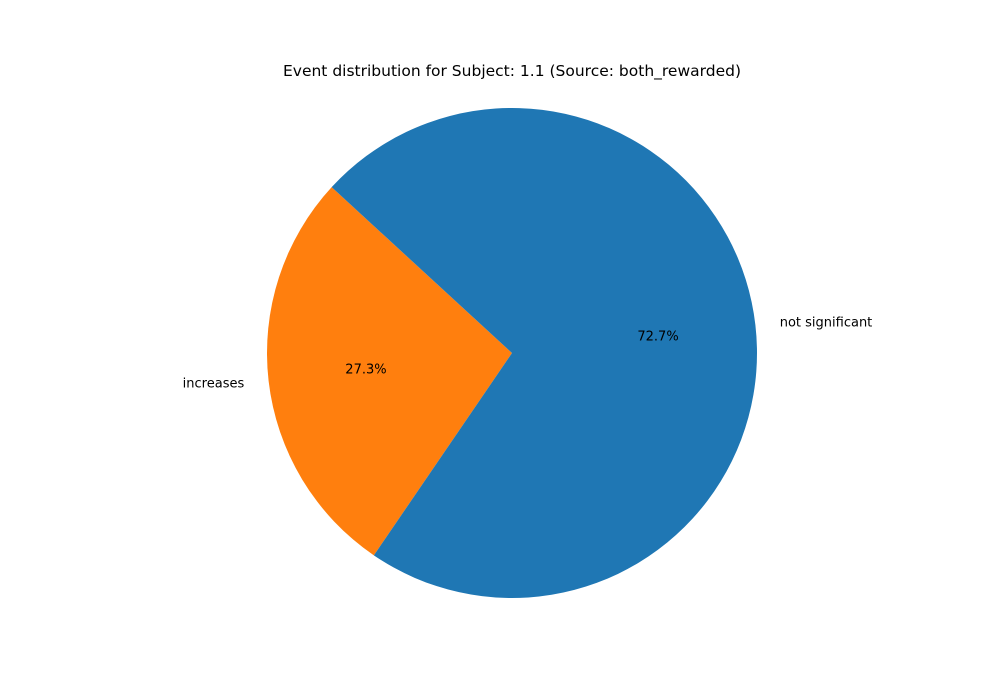  I want to click on slice-label: not significant, so click(826, 322).